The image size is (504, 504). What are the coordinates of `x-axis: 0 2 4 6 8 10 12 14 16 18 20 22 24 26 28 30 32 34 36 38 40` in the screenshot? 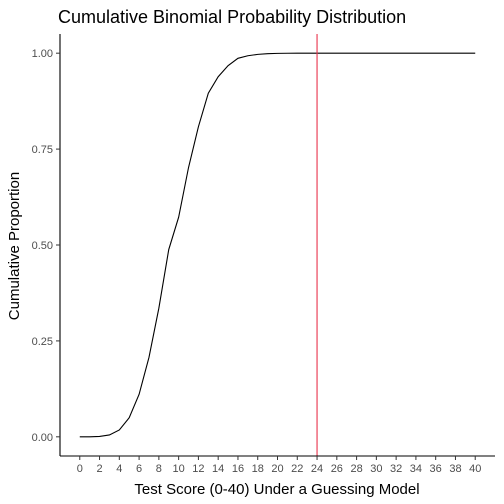 It's located at (277, 465).